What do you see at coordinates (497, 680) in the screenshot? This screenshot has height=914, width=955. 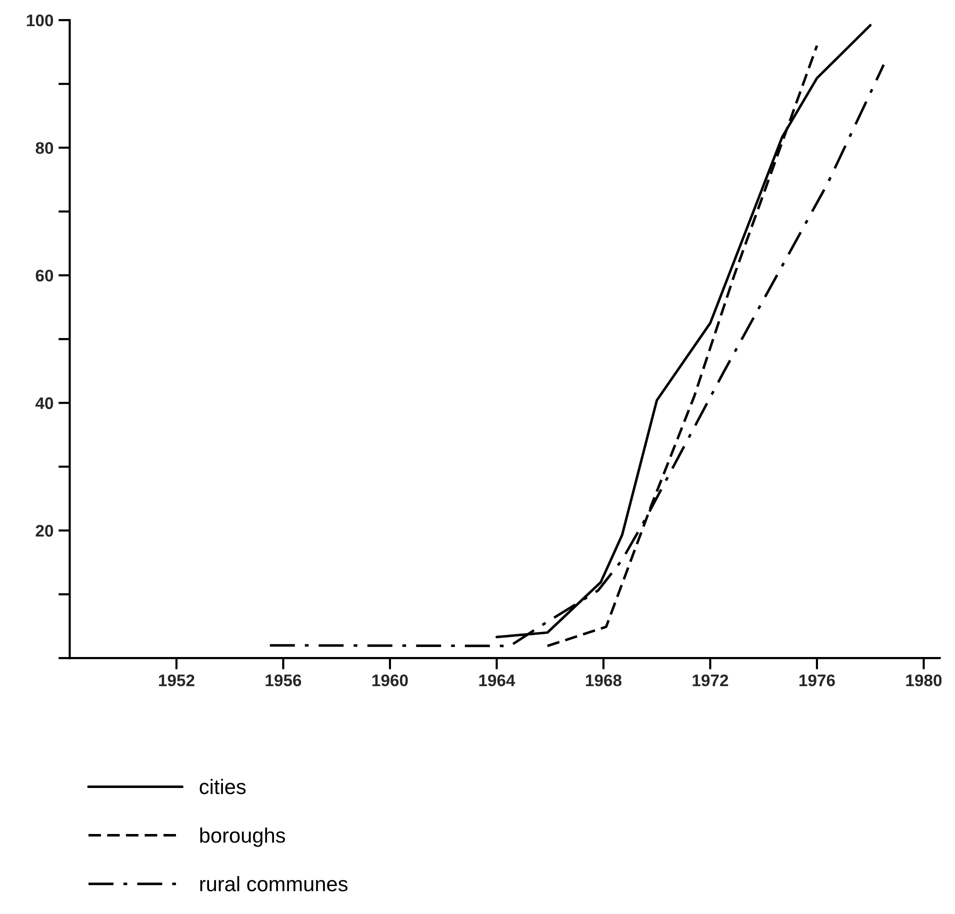 I see `x-tick-label: 1964` at bounding box center [497, 680].